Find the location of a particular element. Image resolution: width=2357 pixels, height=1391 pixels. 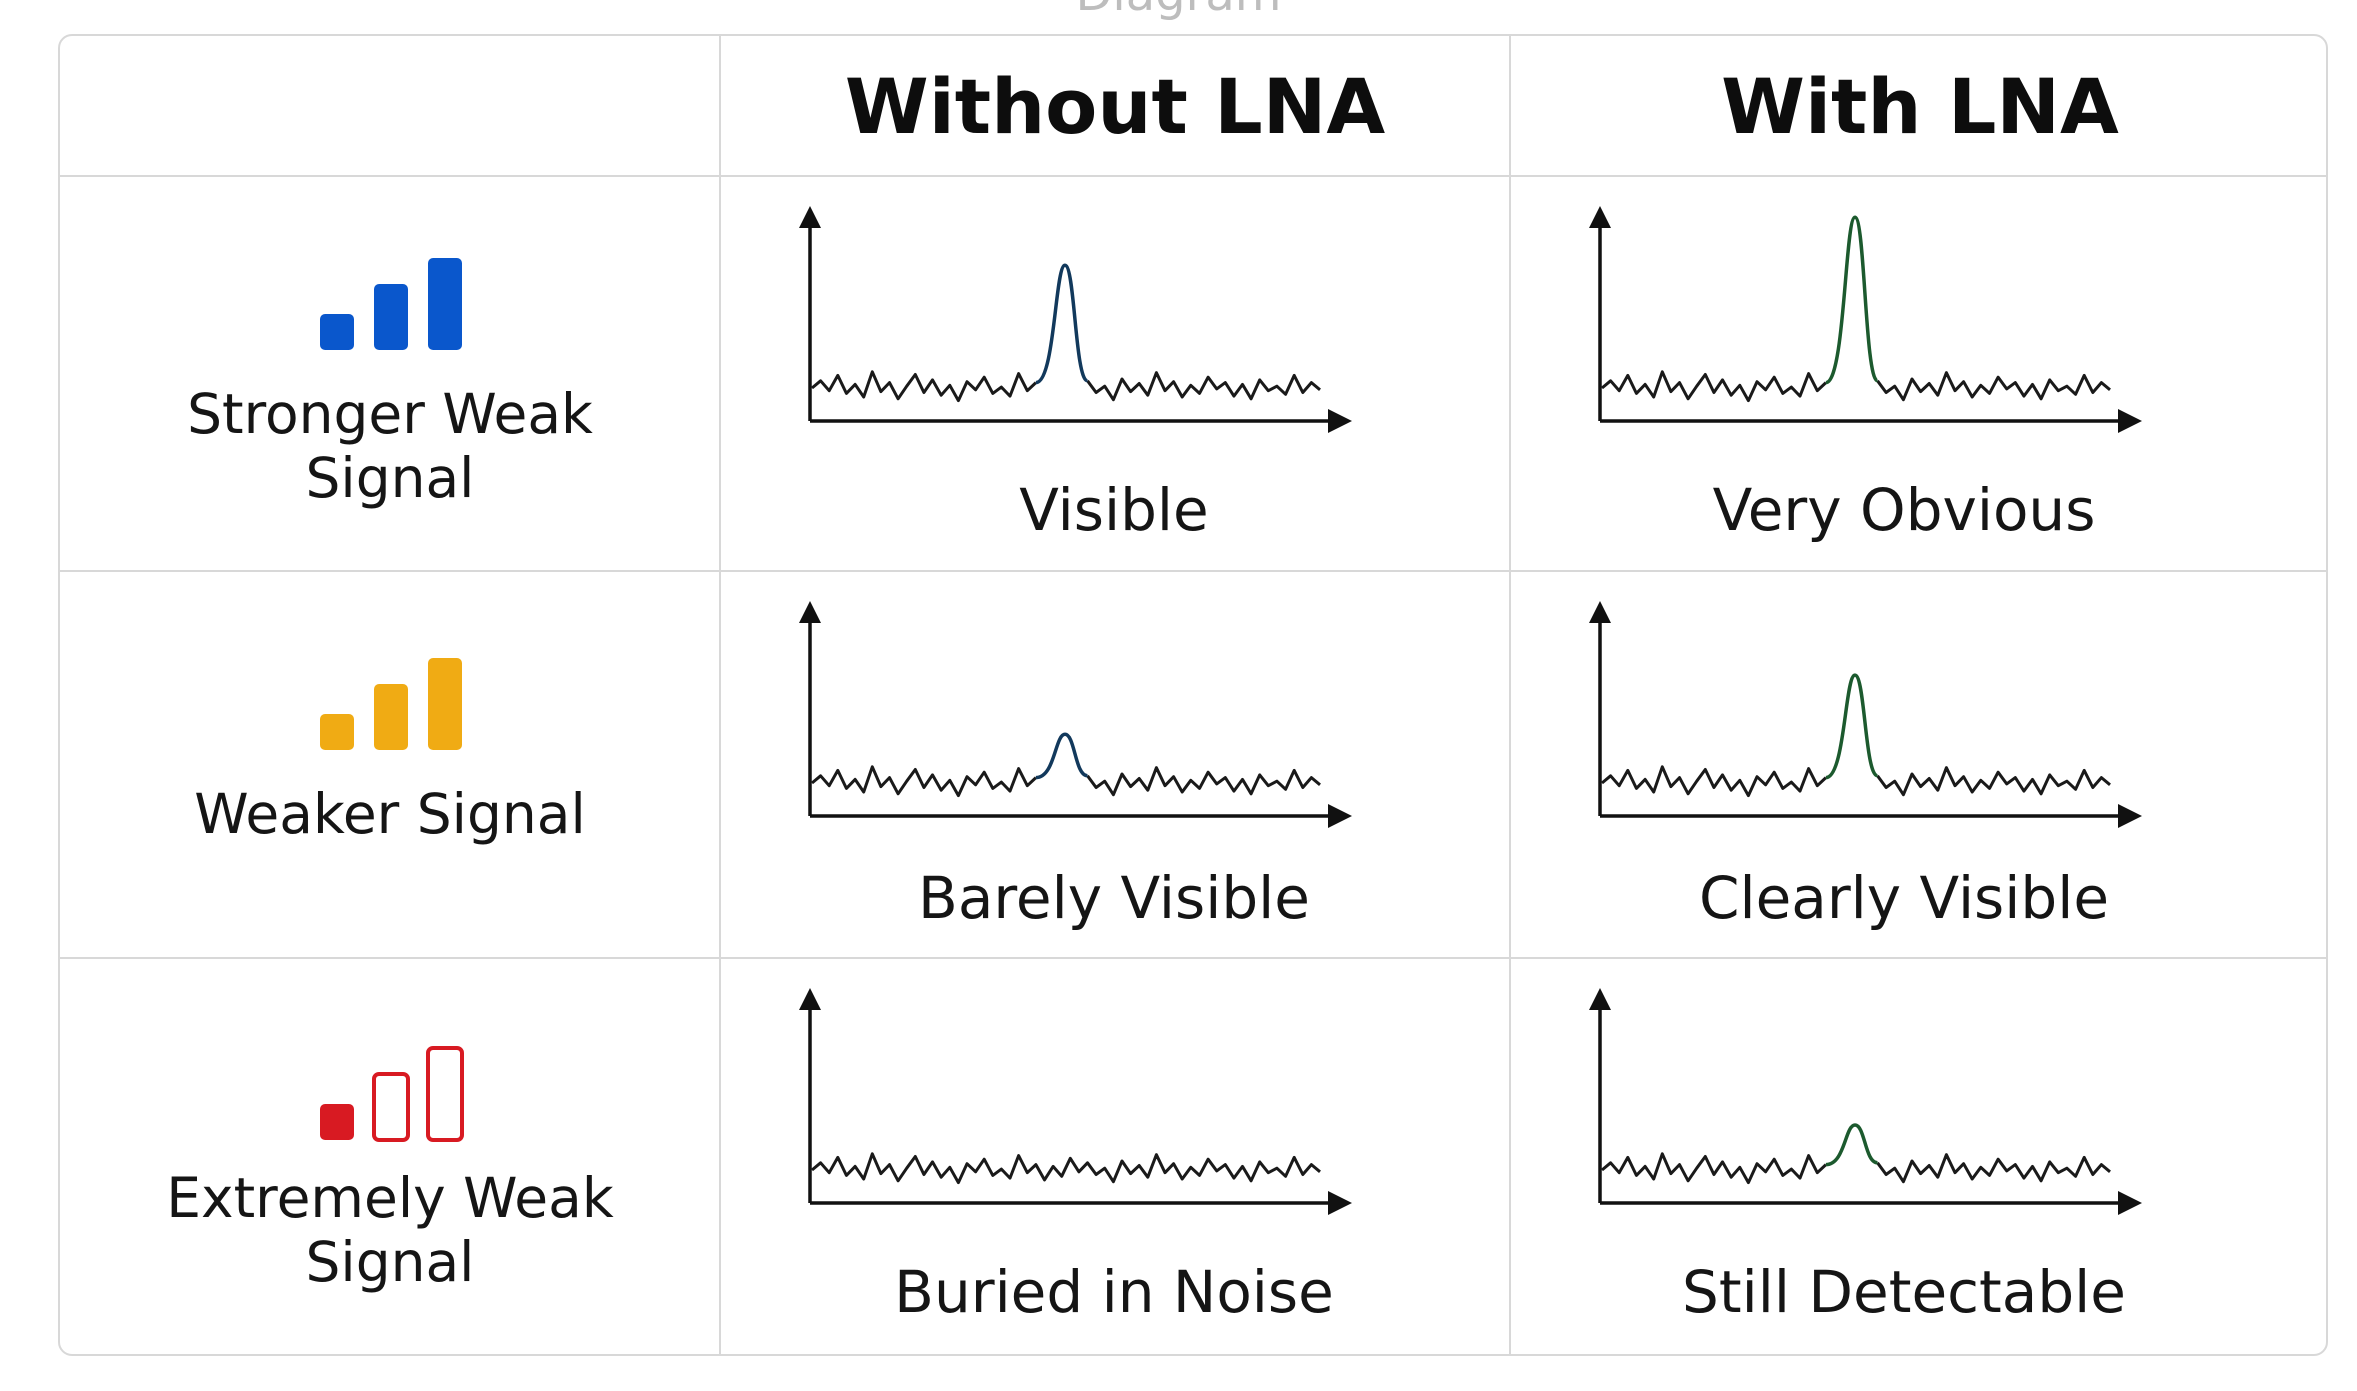

cell-caption: Visible is located at coordinates (1114, 510).